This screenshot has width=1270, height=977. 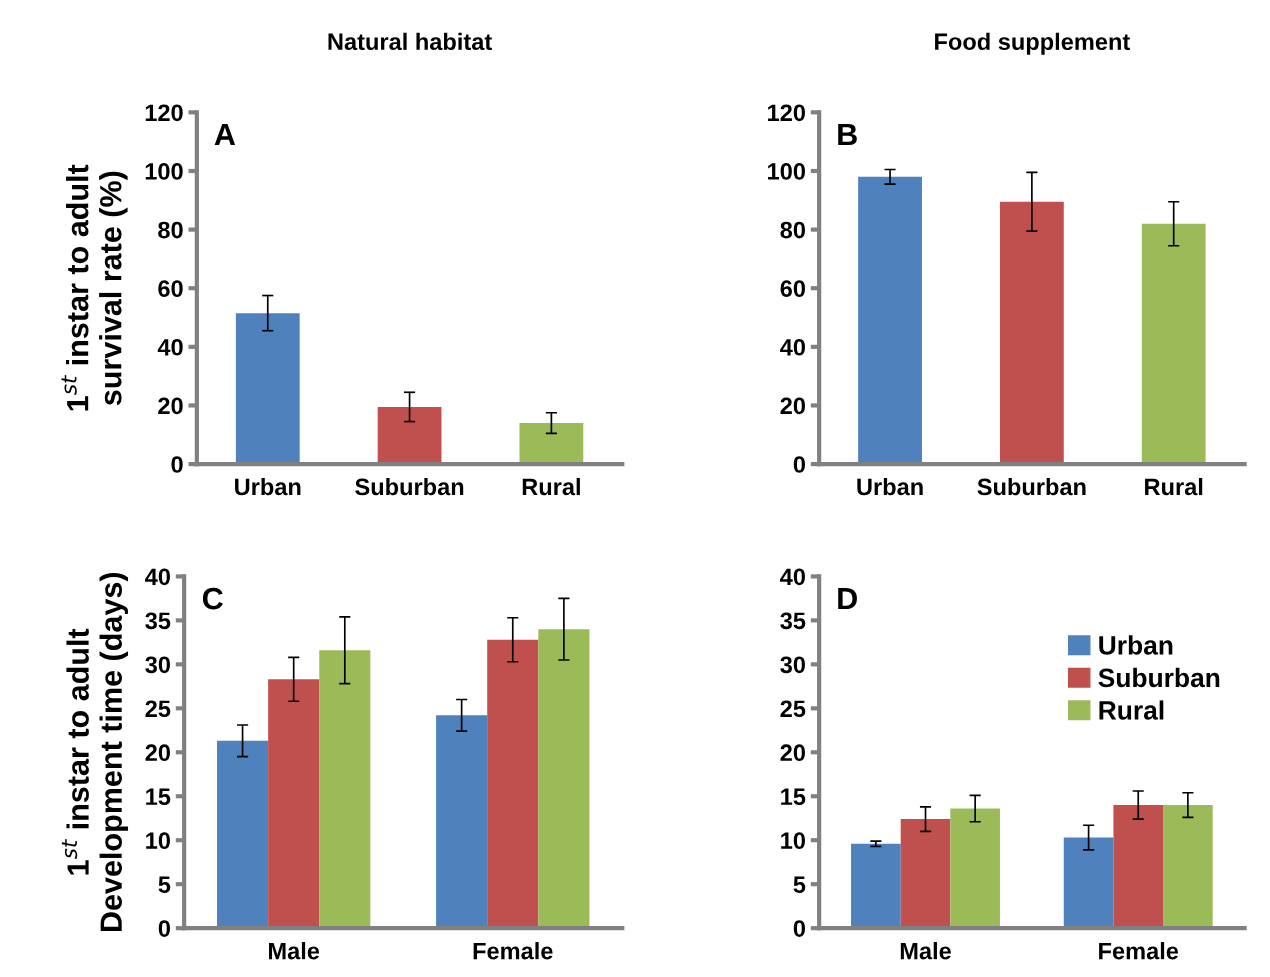 What do you see at coordinates (410, 41) in the screenshot?
I see `chart-title: Natural habitat` at bounding box center [410, 41].